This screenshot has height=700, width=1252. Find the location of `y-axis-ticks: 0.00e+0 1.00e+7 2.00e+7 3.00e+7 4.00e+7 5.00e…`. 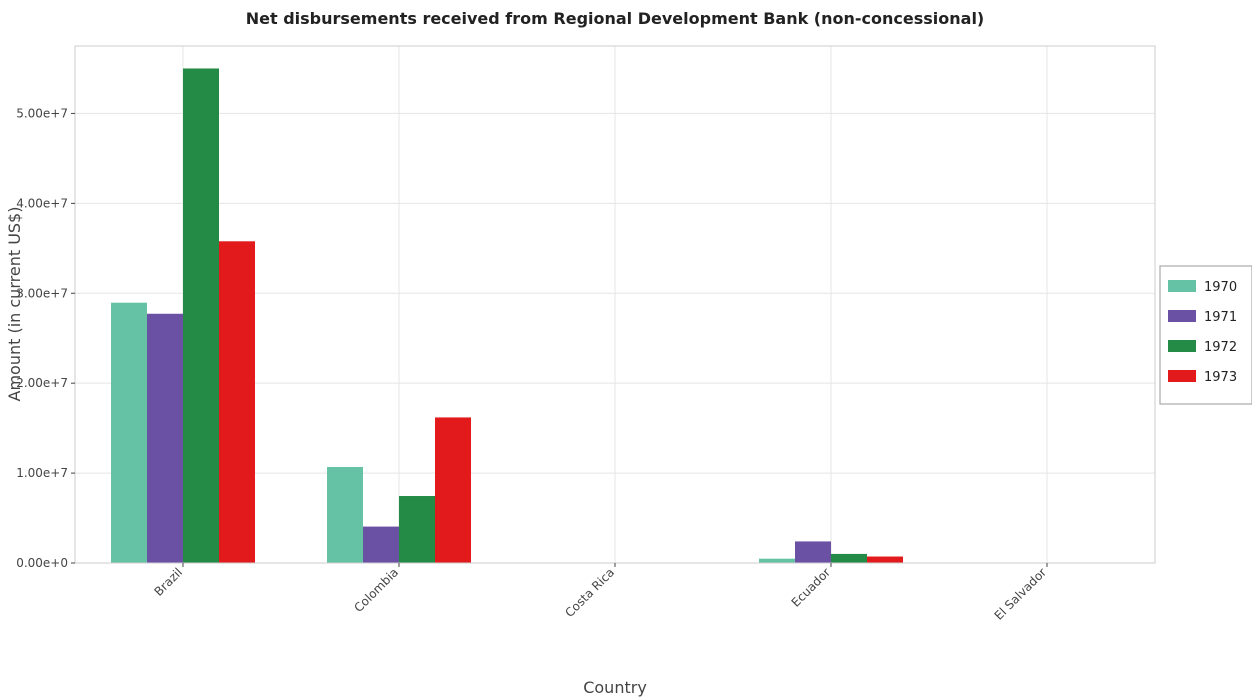

y-axis-ticks: 0.00e+0 1.00e+7 2.00e+7 3.00e+7 4.00e+7 5.00e… is located at coordinates (45, 338).